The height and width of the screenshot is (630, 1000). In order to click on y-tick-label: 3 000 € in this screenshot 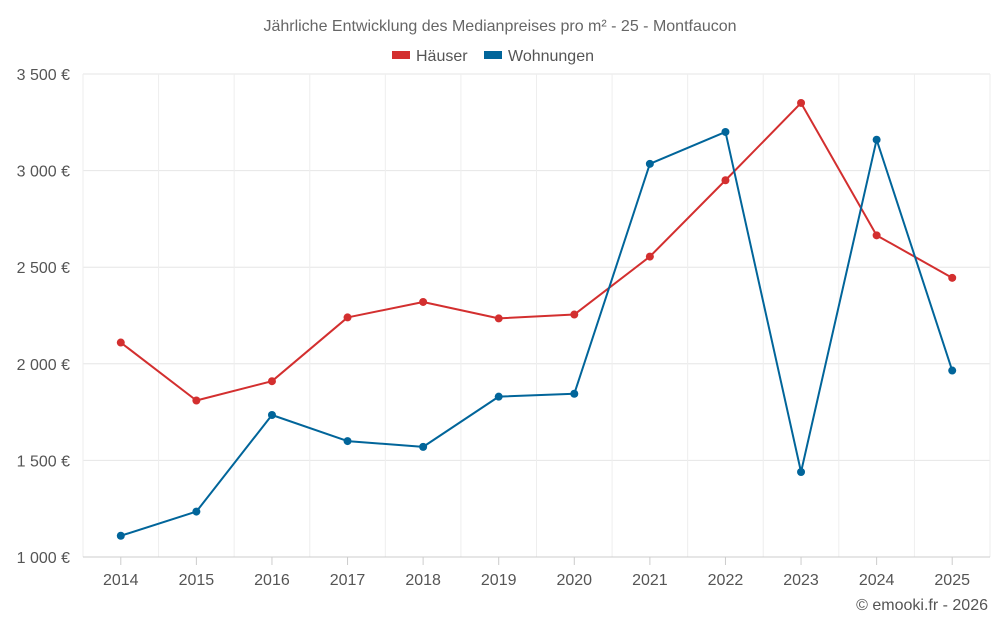, I will do `click(43, 172)`.